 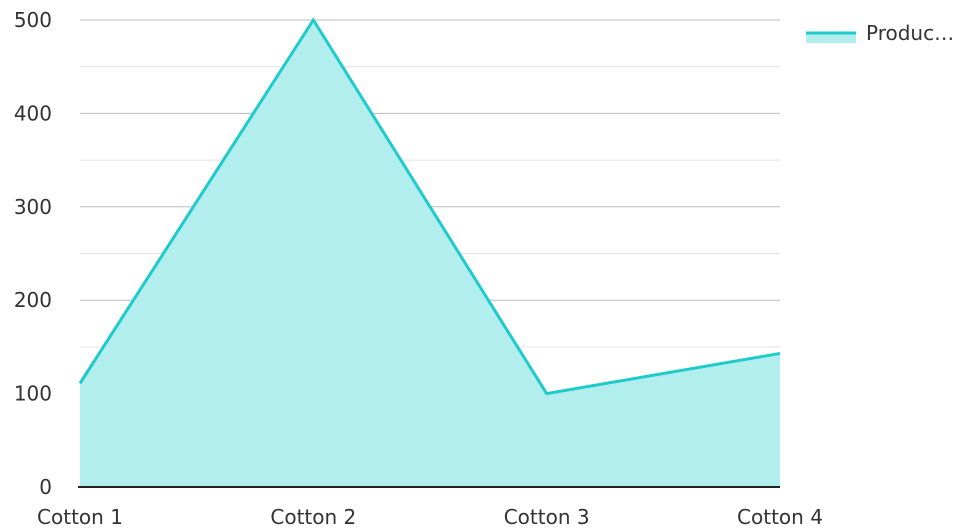 What do you see at coordinates (831, 38) in the screenshot?
I see `legend-swatch` at bounding box center [831, 38].